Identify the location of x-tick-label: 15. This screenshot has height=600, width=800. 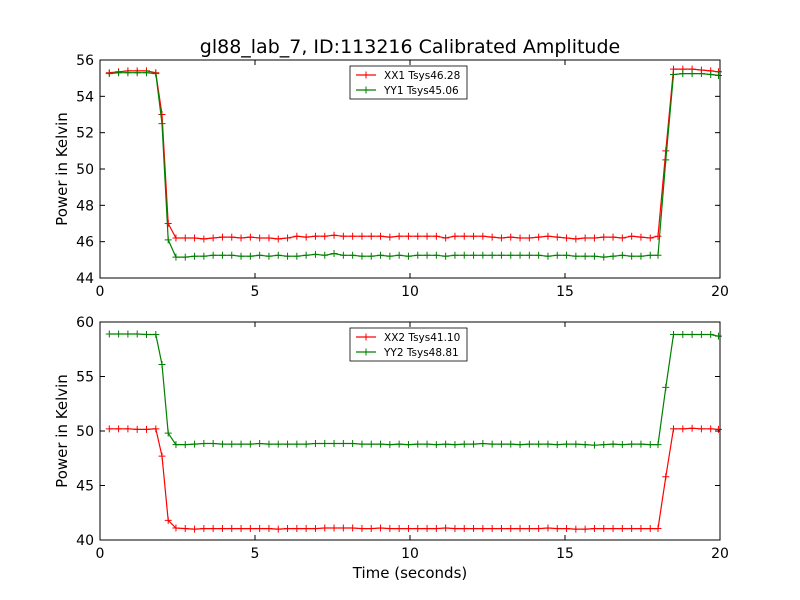
(565, 554).